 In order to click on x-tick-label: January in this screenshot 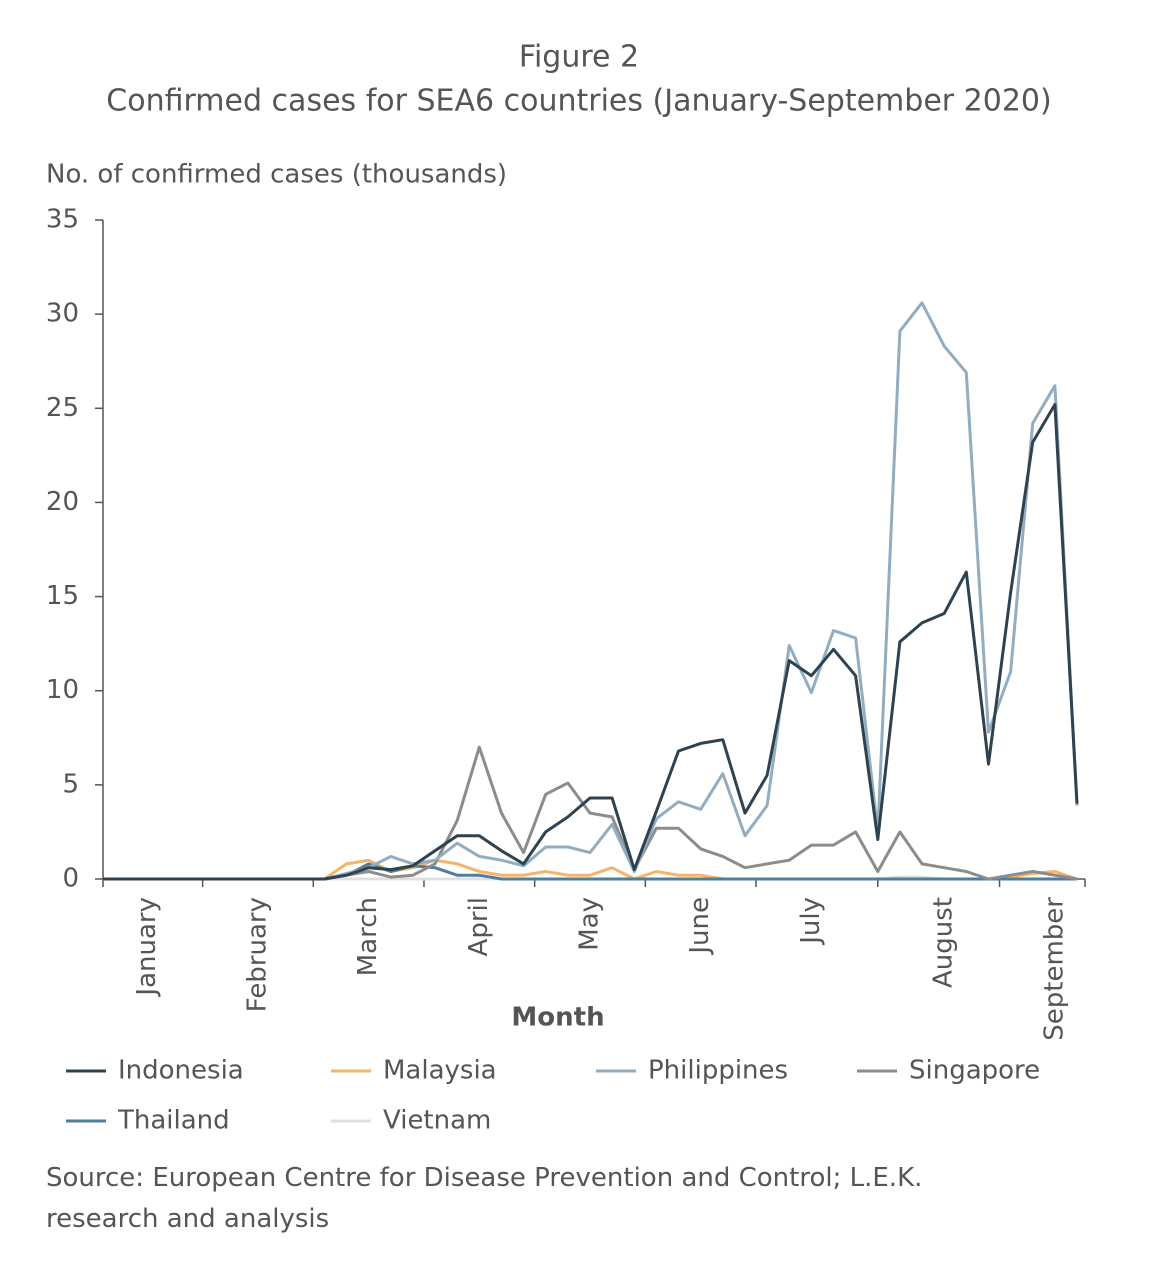, I will do `click(147, 947)`.